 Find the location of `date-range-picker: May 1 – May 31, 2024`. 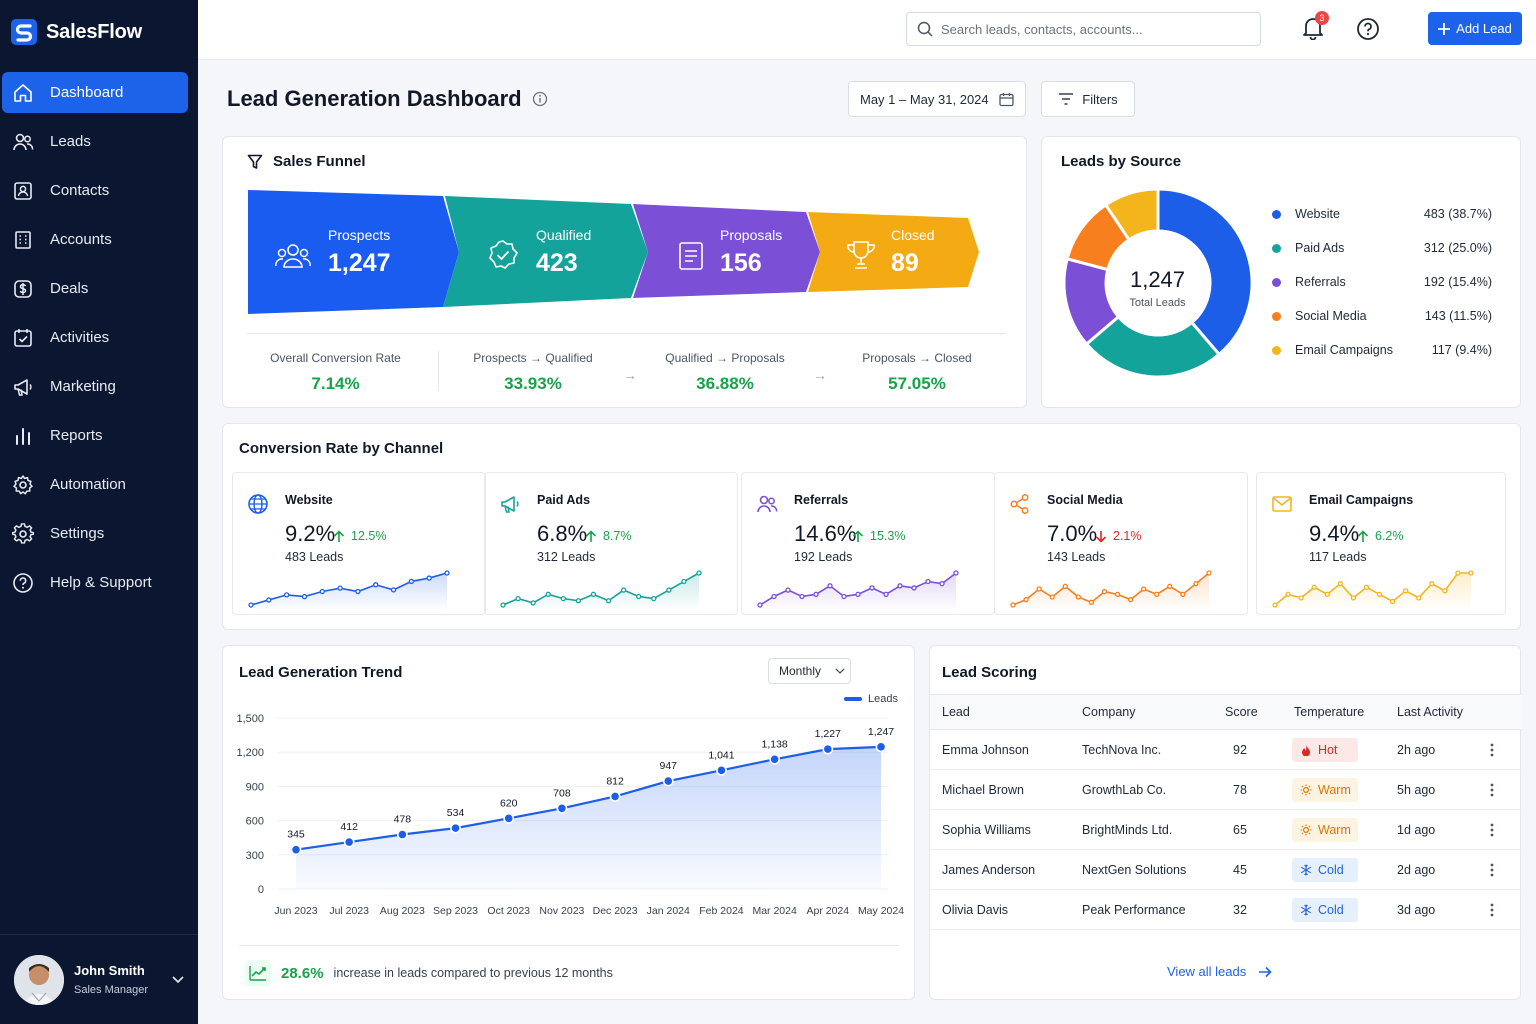

date-range-picker: May 1 – May 31, 2024 is located at coordinates (937, 99).